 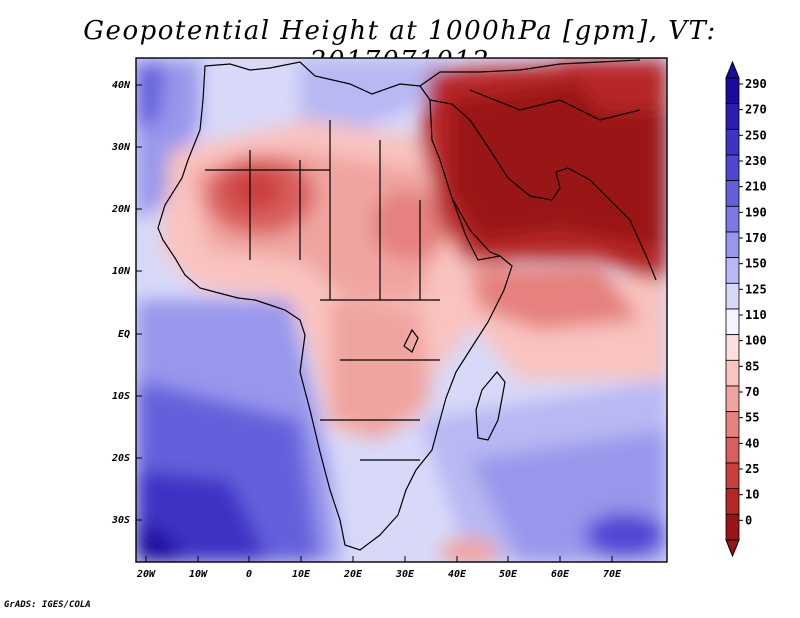 What do you see at coordinates (121, 209) in the screenshot?
I see `lat-tick-label: 20N` at bounding box center [121, 209].